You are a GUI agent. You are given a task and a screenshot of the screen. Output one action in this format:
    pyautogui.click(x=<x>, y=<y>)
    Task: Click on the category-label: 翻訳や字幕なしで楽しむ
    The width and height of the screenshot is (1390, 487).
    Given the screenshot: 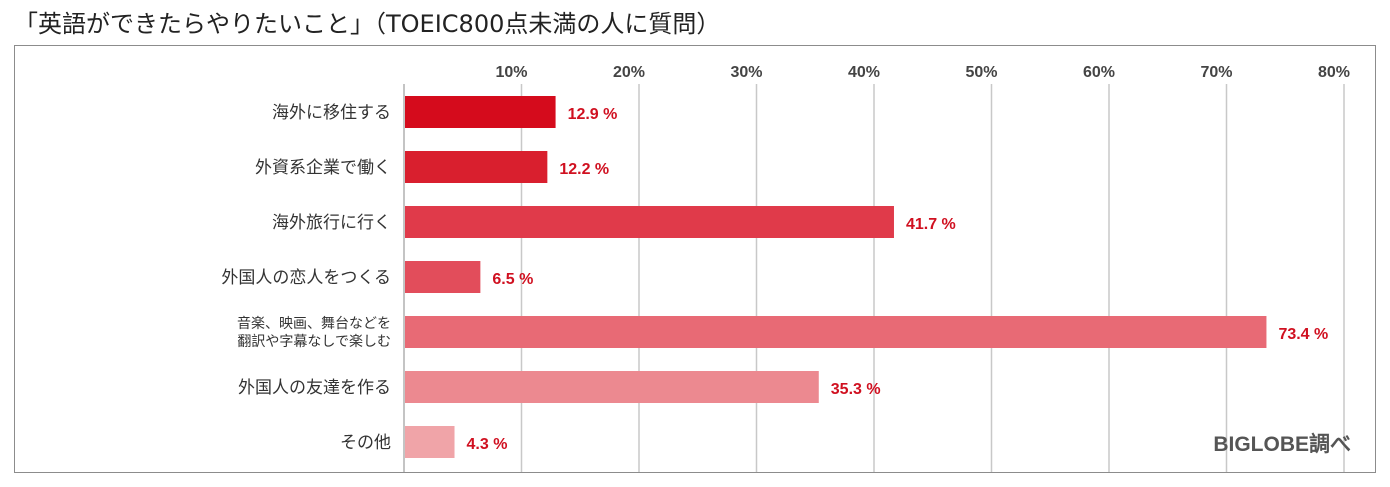 What is the action you would take?
    pyautogui.click(x=314, y=342)
    